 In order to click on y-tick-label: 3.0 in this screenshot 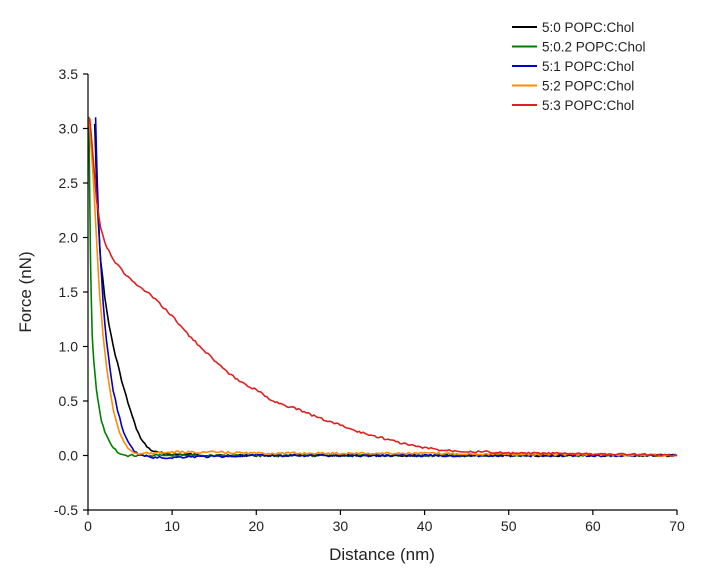, I will do `click(69, 129)`.